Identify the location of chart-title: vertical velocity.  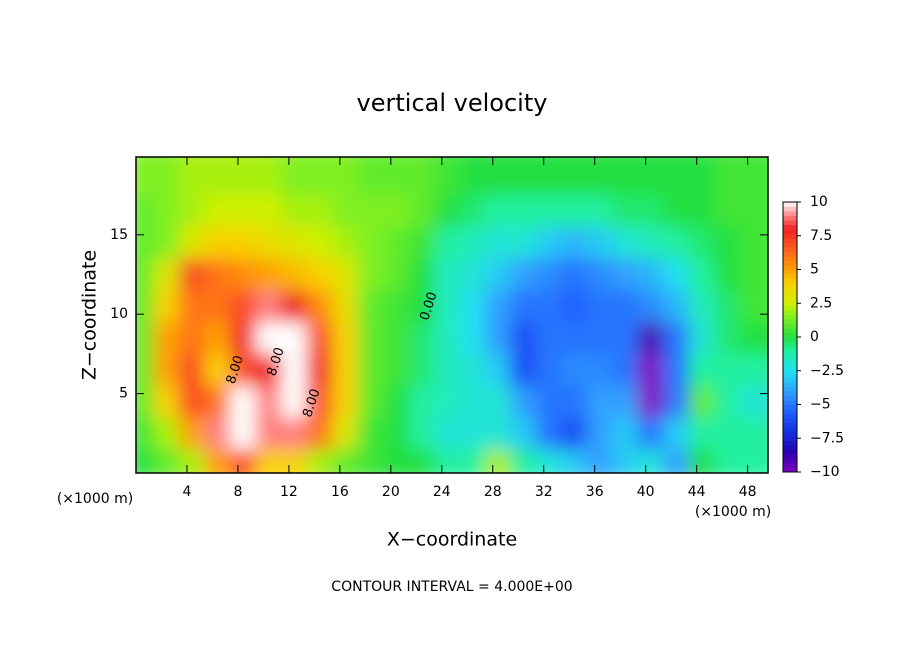
(452, 103).